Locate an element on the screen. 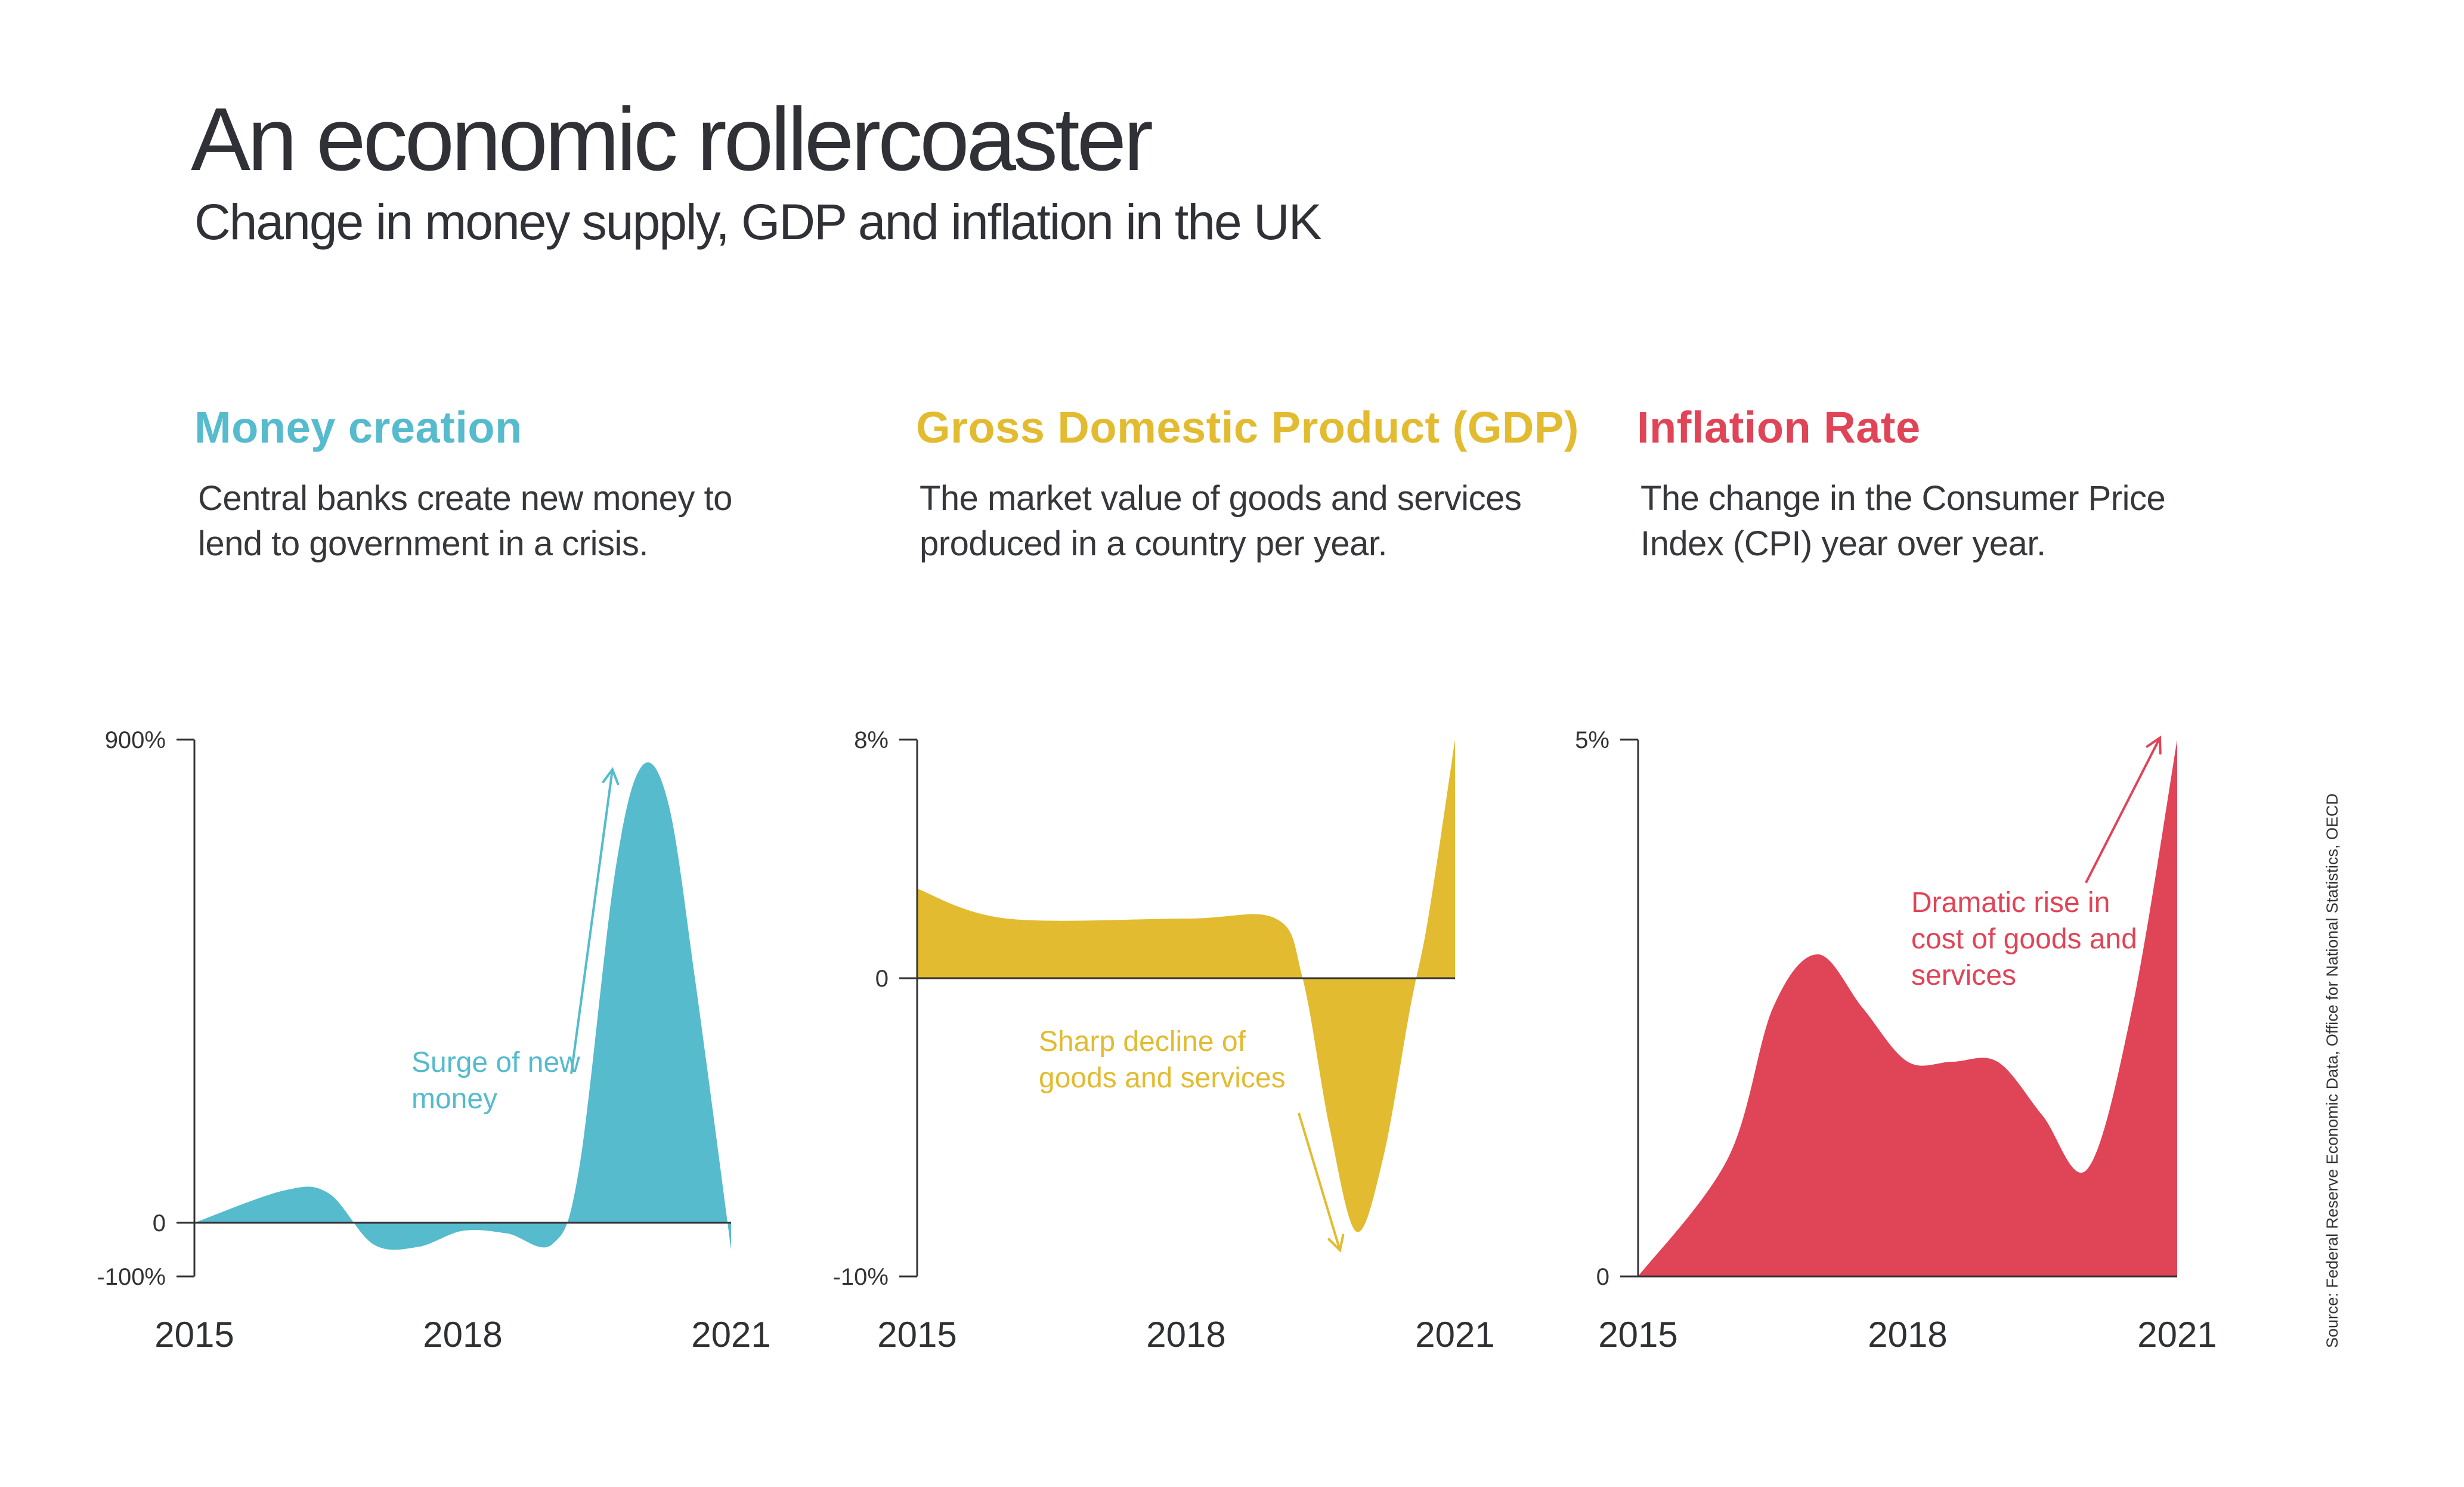 Image resolution: width=2464 pixels, height=1487 pixels. gdp-annotation: goods and services is located at coordinates (1163, 1078).